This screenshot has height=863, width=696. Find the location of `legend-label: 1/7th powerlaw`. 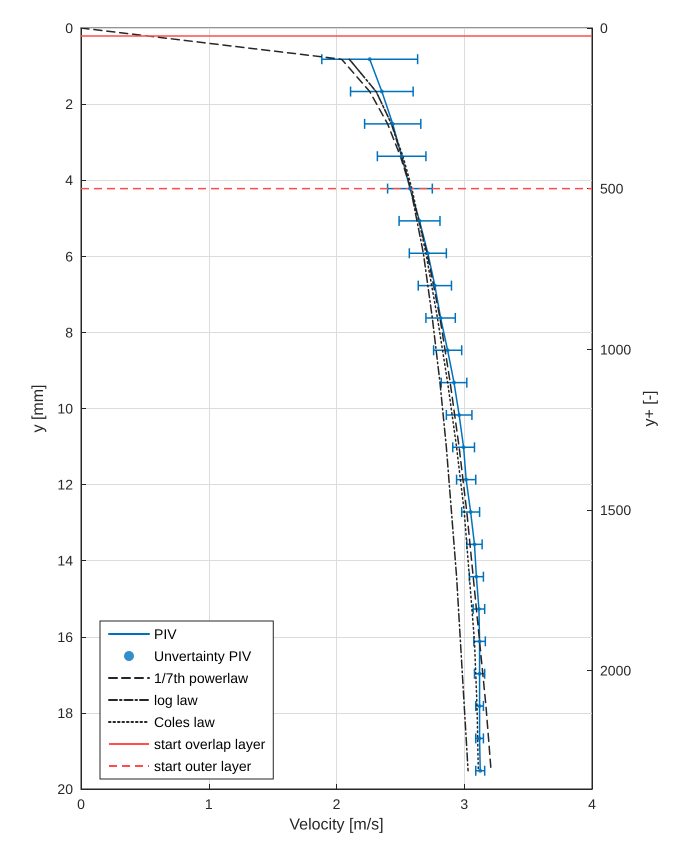

legend-label: 1/7th powerlaw is located at coordinates (202, 678).